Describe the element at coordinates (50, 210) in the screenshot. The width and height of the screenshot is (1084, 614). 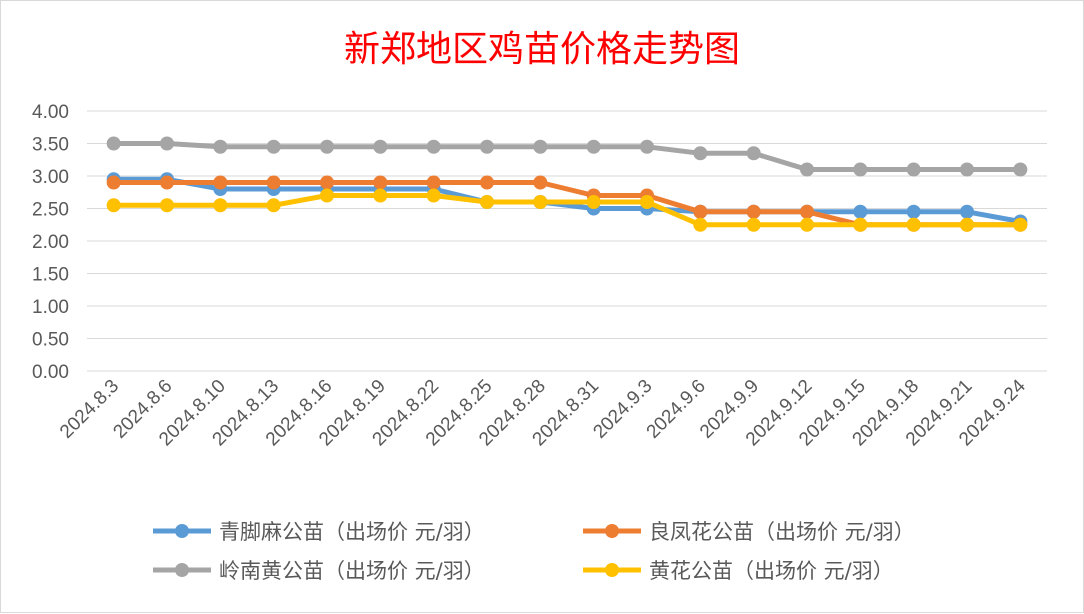
I see `y-tick-label: 2.50` at that location.